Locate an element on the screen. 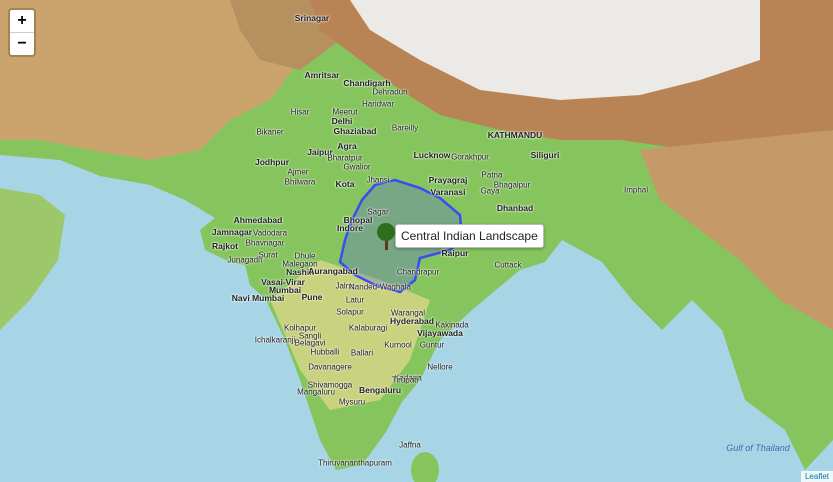  place-label: Chandigarh is located at coordinates (367, 83).